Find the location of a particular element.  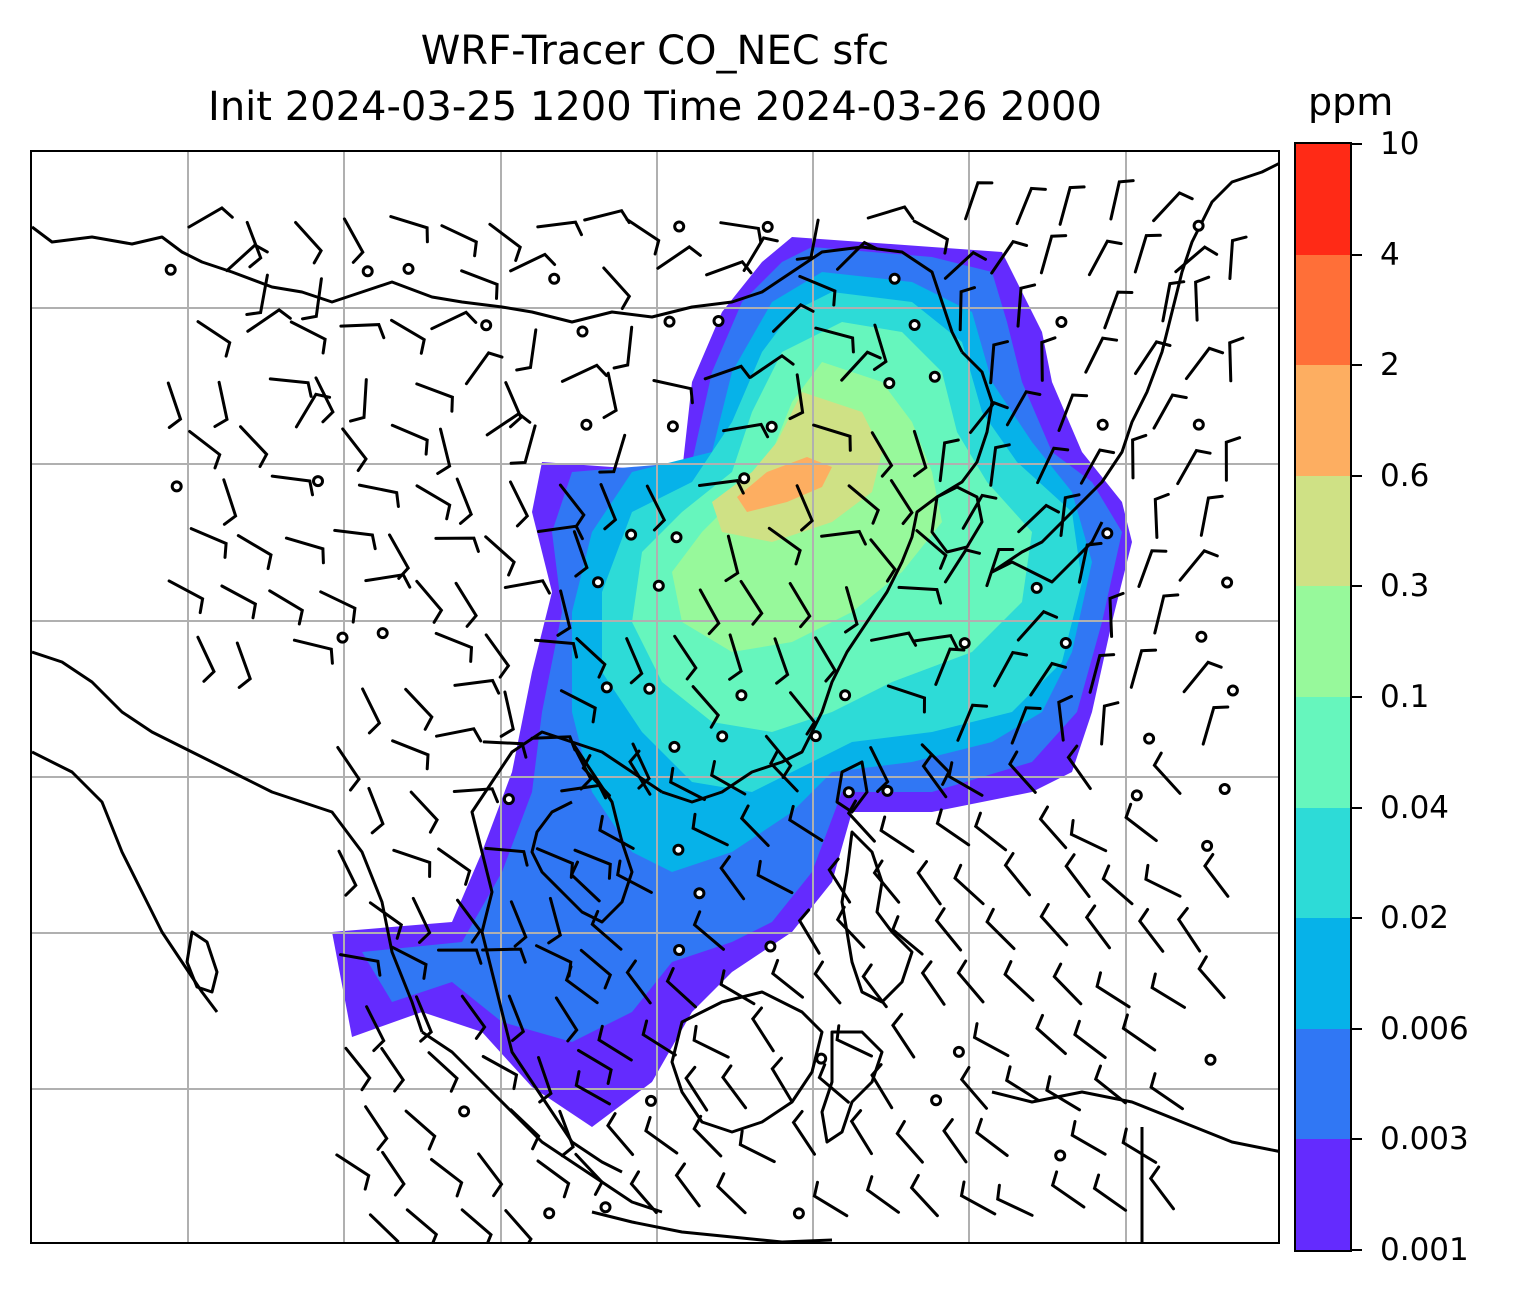

colorbar-tick-label: 0.02 is located at coordinates (1415, 918).